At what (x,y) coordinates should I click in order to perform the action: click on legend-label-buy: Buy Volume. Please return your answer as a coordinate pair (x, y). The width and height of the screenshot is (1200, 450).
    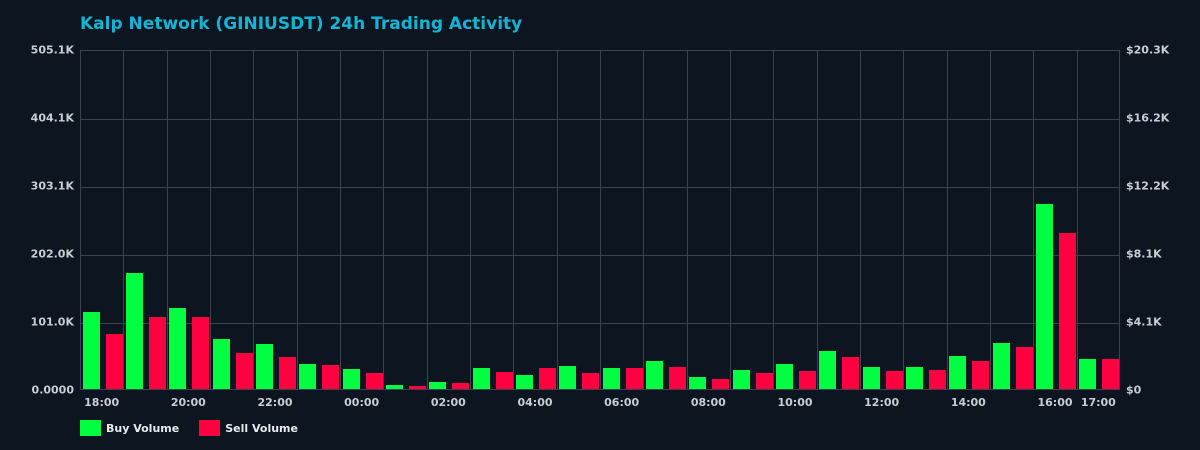
    Looking at the image, I should click on (143, 428).